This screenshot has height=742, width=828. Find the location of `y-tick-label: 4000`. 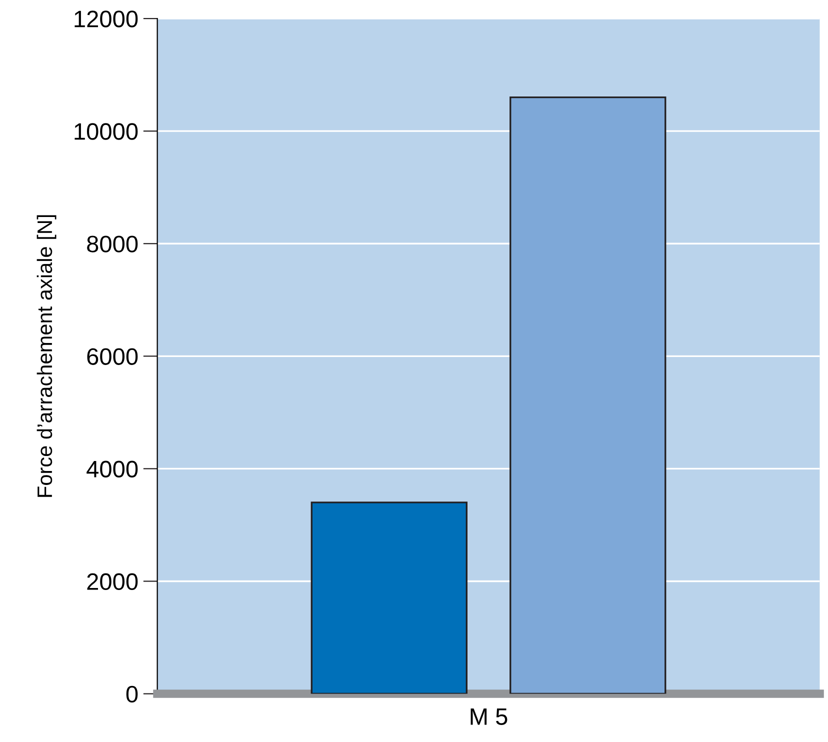

y-tick-label: 4000 is located at coordinates (112, 469).